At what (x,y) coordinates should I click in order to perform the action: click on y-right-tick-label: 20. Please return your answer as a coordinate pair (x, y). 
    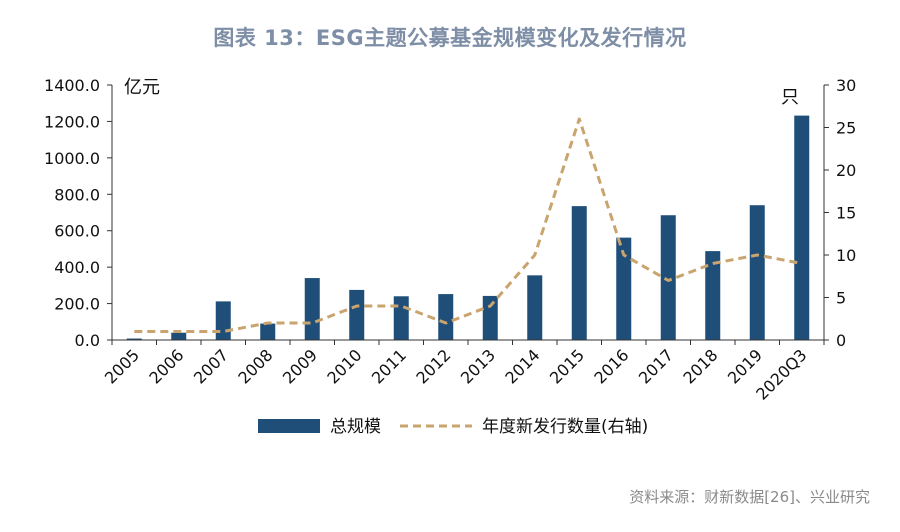
    Looking at the image, I should click on (846, 170).